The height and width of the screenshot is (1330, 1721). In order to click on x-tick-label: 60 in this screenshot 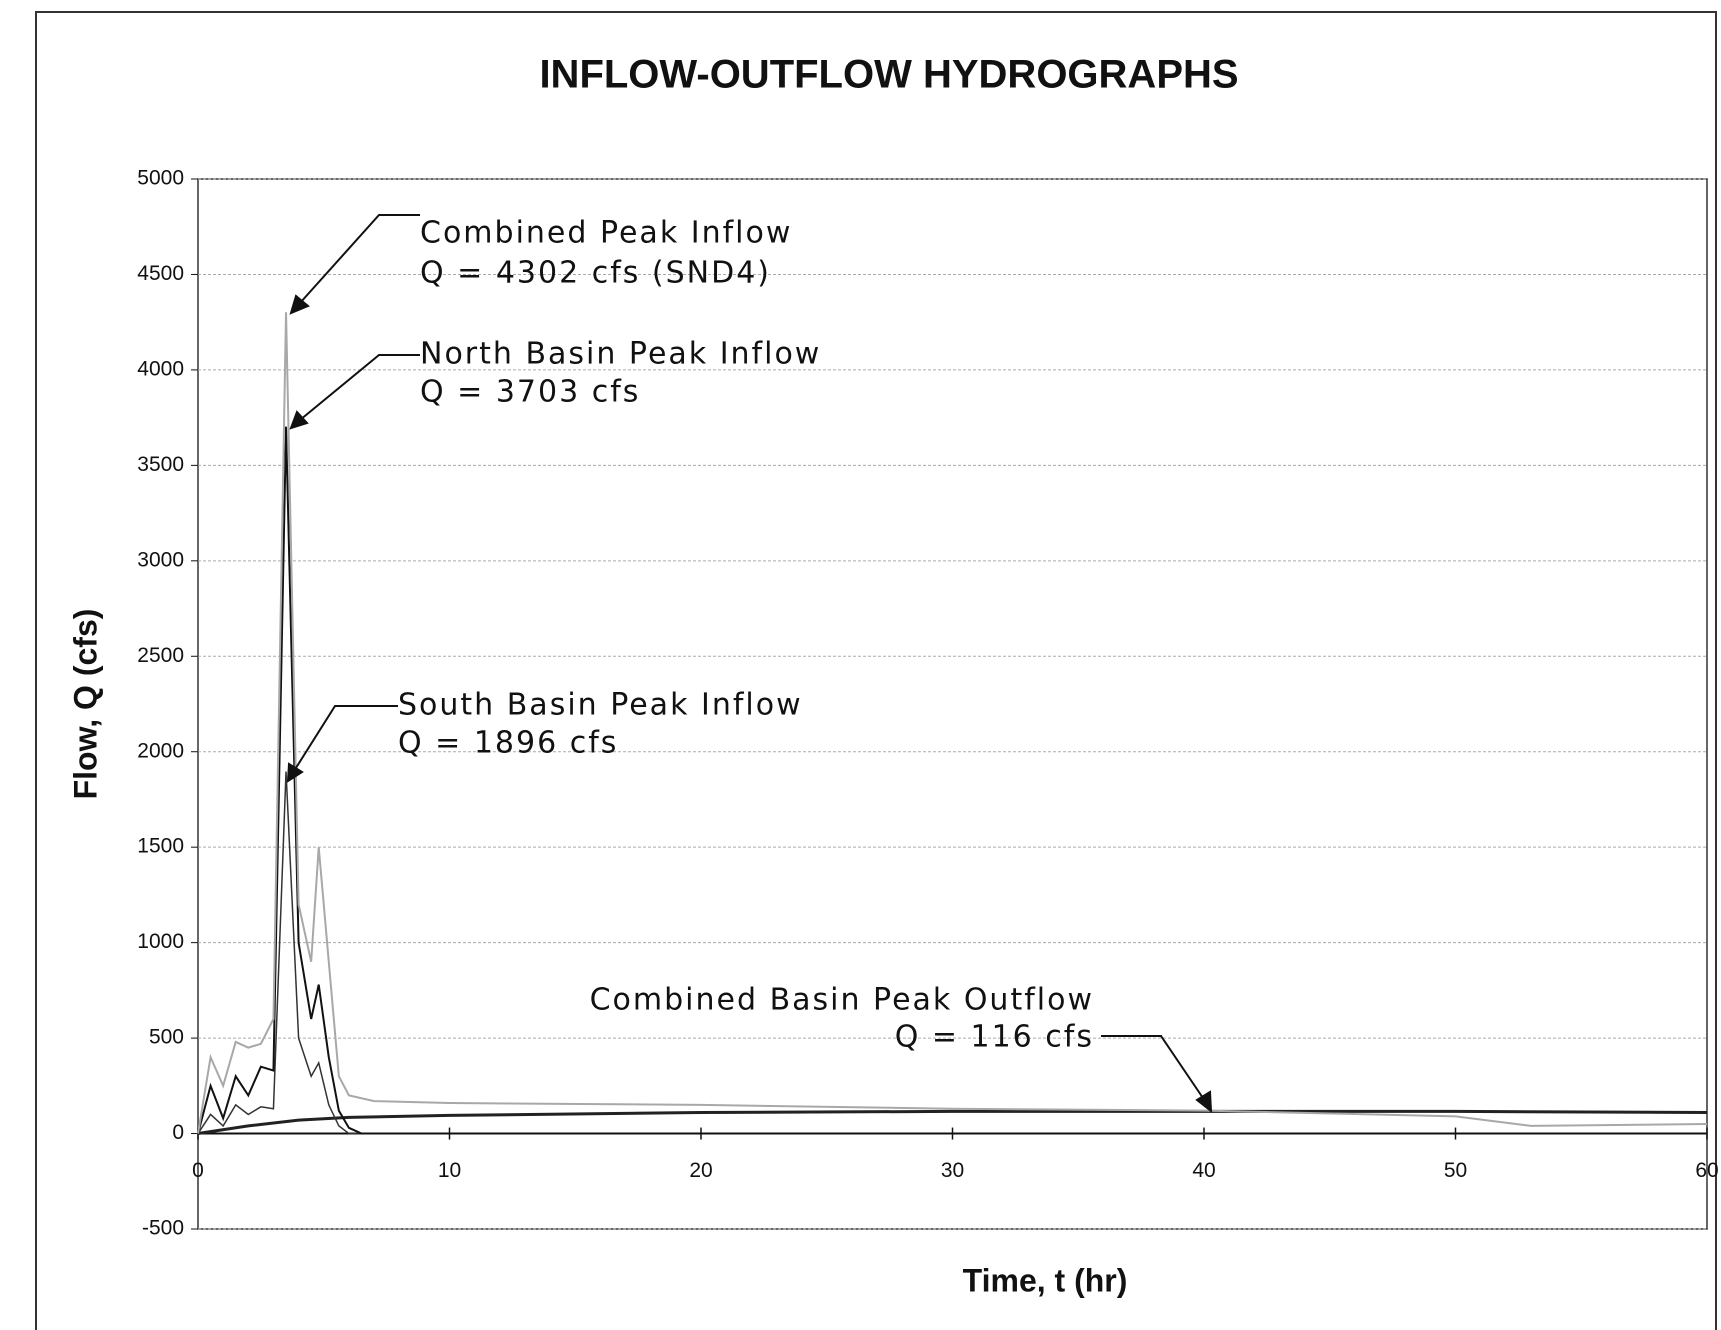, I will do `click(1706, 1170)`.